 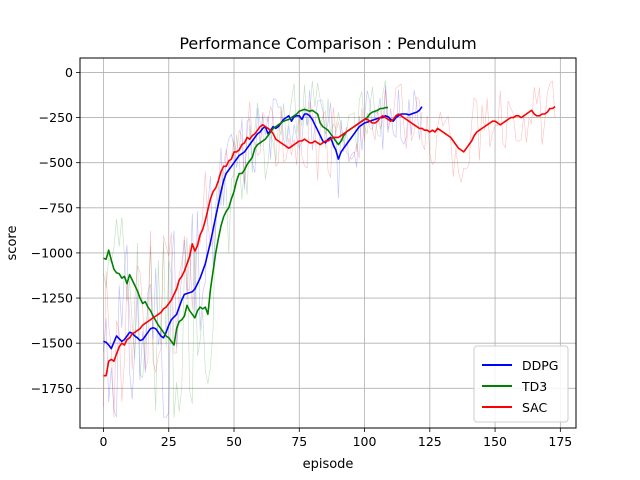 I want to click on y-tick-label: −1750, so click(x=52, y=388).